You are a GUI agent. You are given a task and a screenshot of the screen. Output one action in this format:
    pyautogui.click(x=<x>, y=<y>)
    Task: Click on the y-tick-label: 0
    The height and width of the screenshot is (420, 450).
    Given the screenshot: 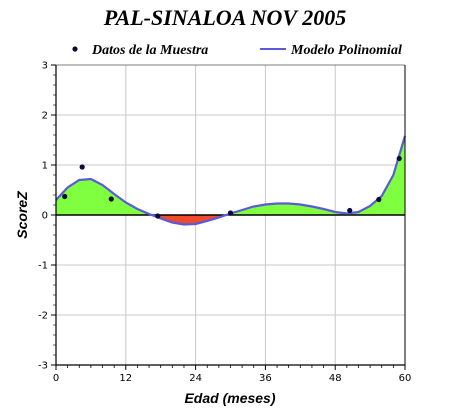 What is the action you would take?
    pyautogui.click(x=45, y=216)
    